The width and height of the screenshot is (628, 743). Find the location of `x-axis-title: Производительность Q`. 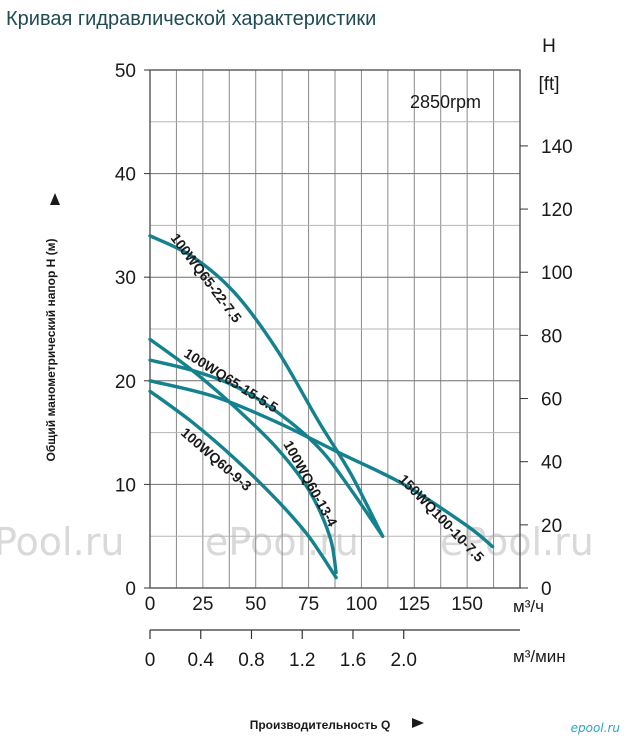

x-axis-title: Производительность Q is located at coordinates (320, 725).